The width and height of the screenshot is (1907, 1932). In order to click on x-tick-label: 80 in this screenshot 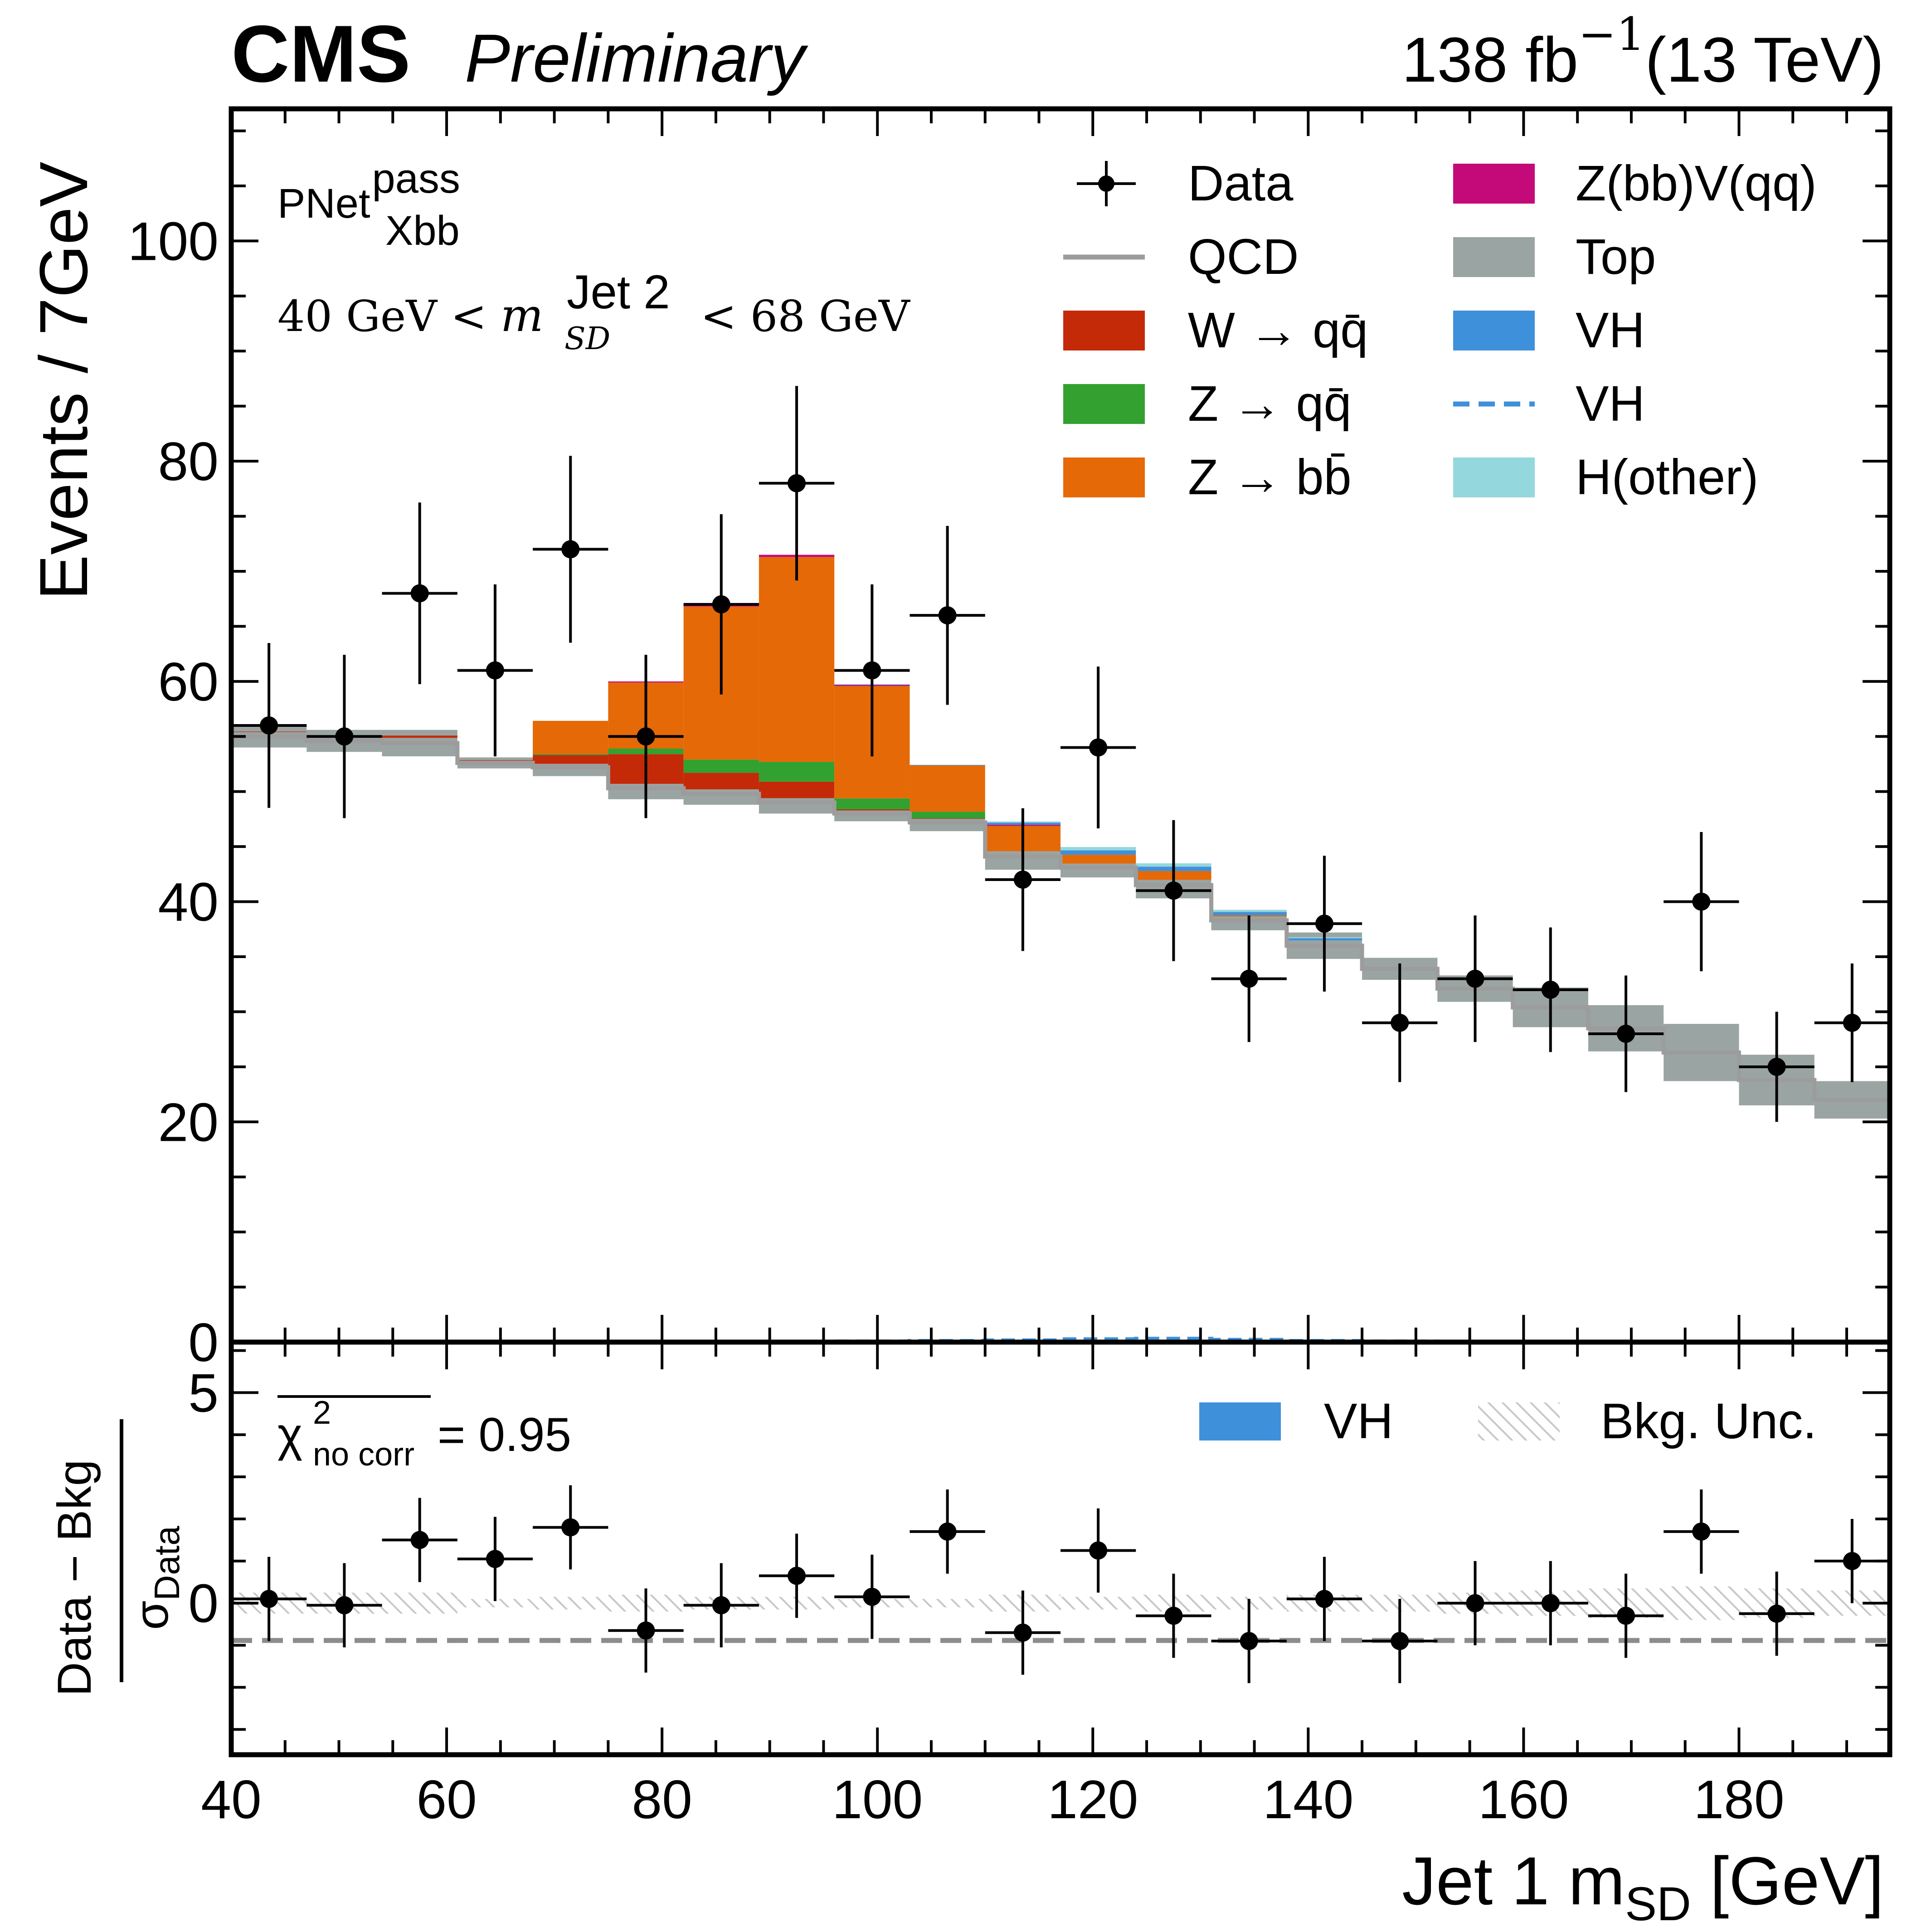, I will do `click(662, 1799)`.